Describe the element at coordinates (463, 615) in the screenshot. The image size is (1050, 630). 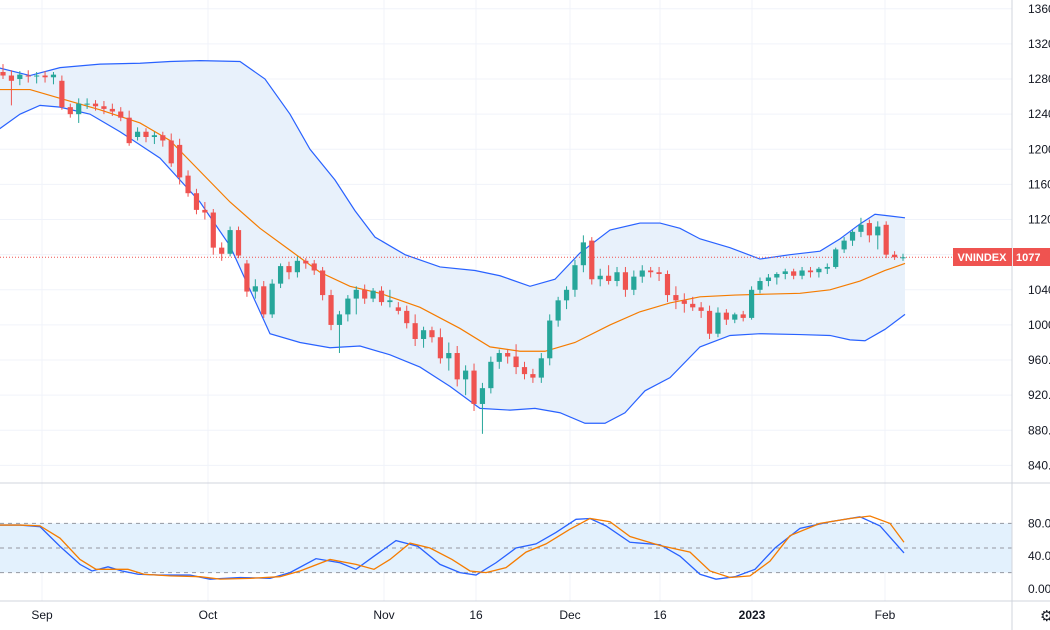
I see `time-axis: Sep Oct Nov 16 Dec 16 2023 Feb` at that location.